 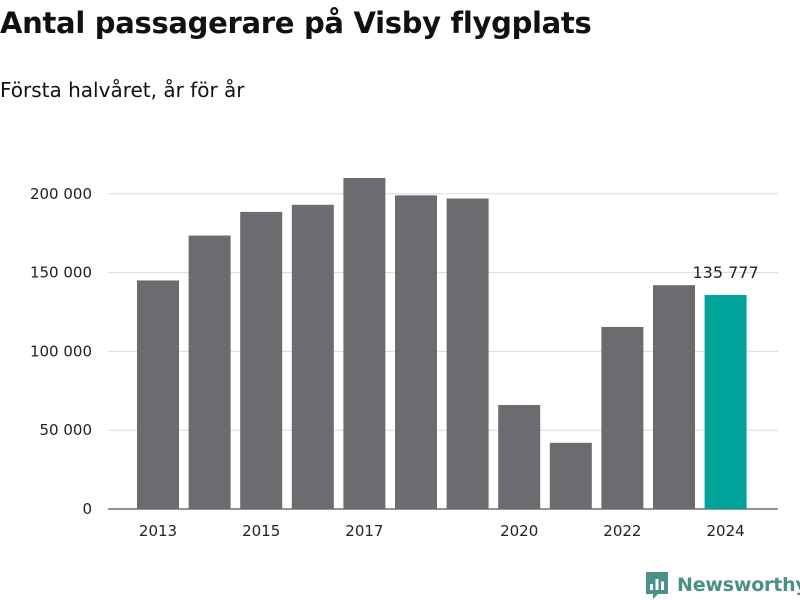 I want to click on y-tick-label: 100 000, so click(x=61, y=351).